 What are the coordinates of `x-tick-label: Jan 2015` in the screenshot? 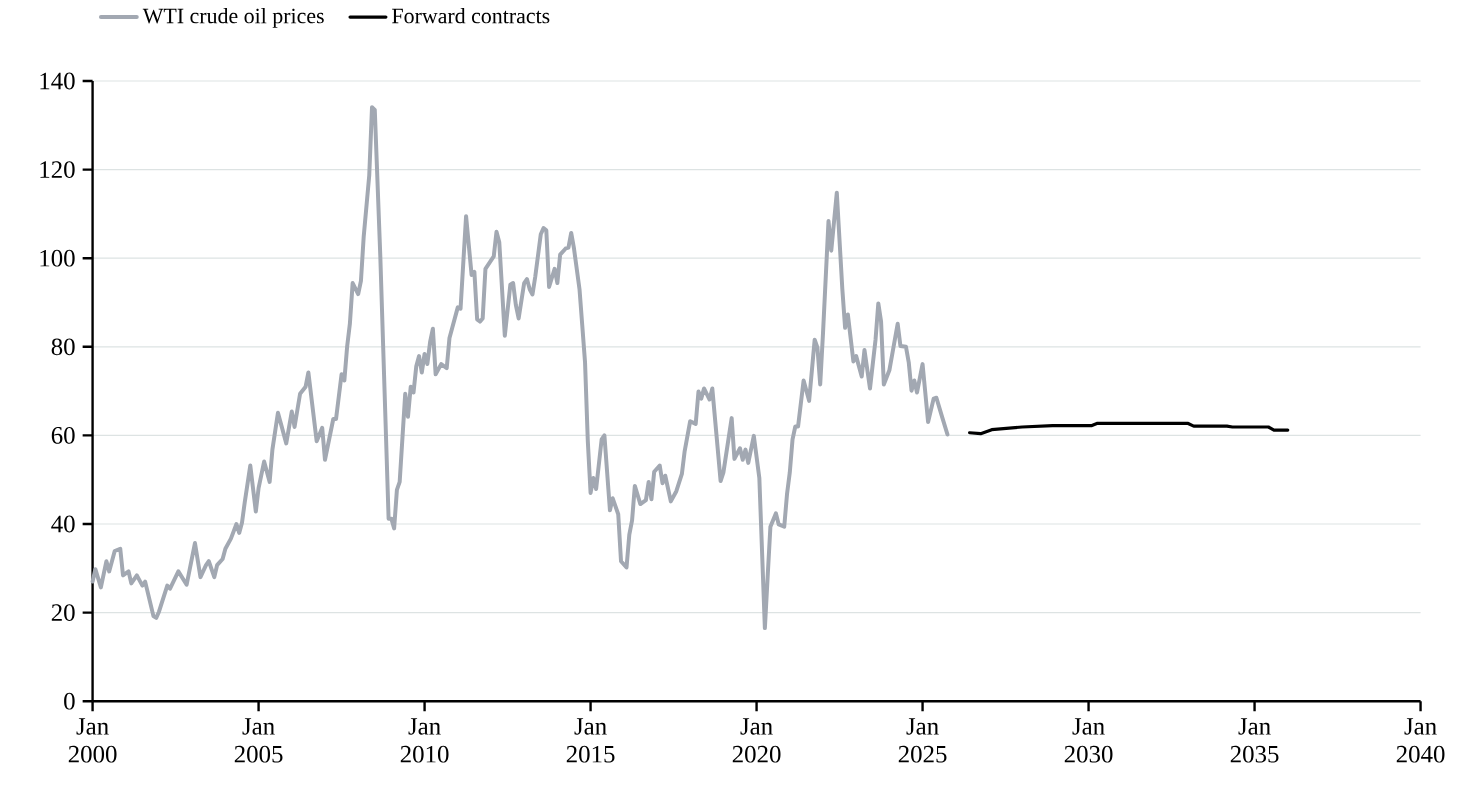 It's located at (590, 740).